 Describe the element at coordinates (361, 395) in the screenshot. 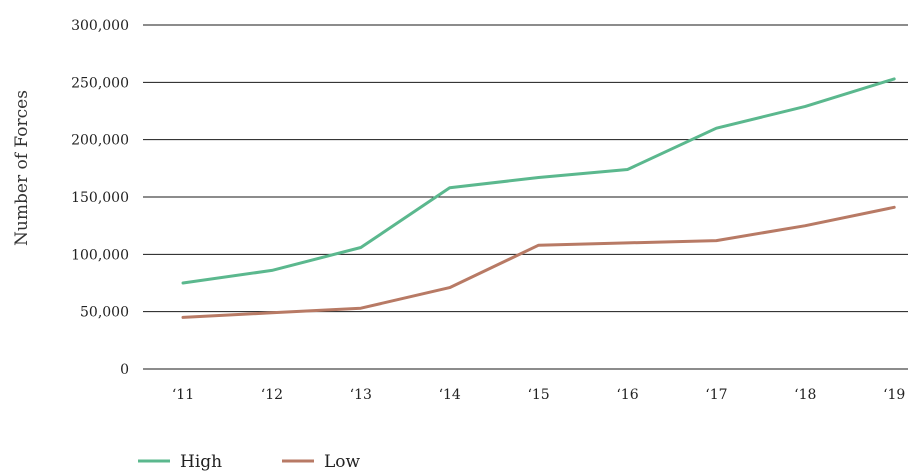

I see `x-tick-label: ‘13` at that location.